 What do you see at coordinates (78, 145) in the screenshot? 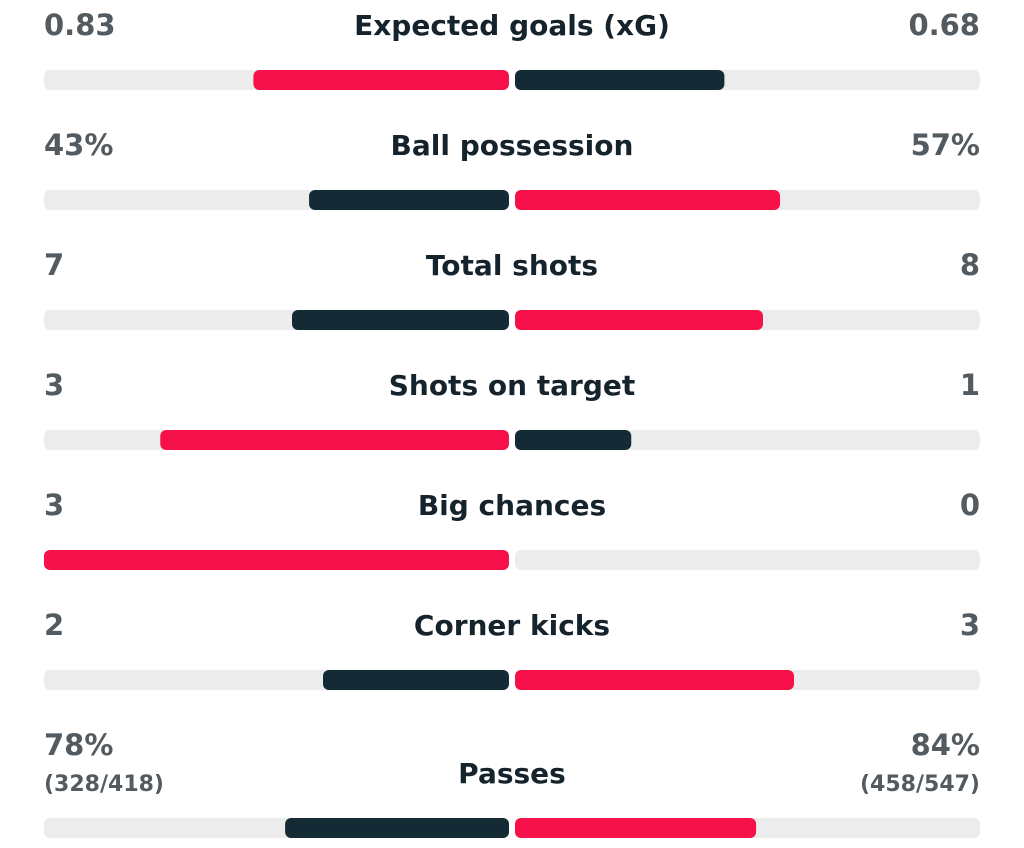
I see `home-value: 43%` at bounding box center [78, 145].